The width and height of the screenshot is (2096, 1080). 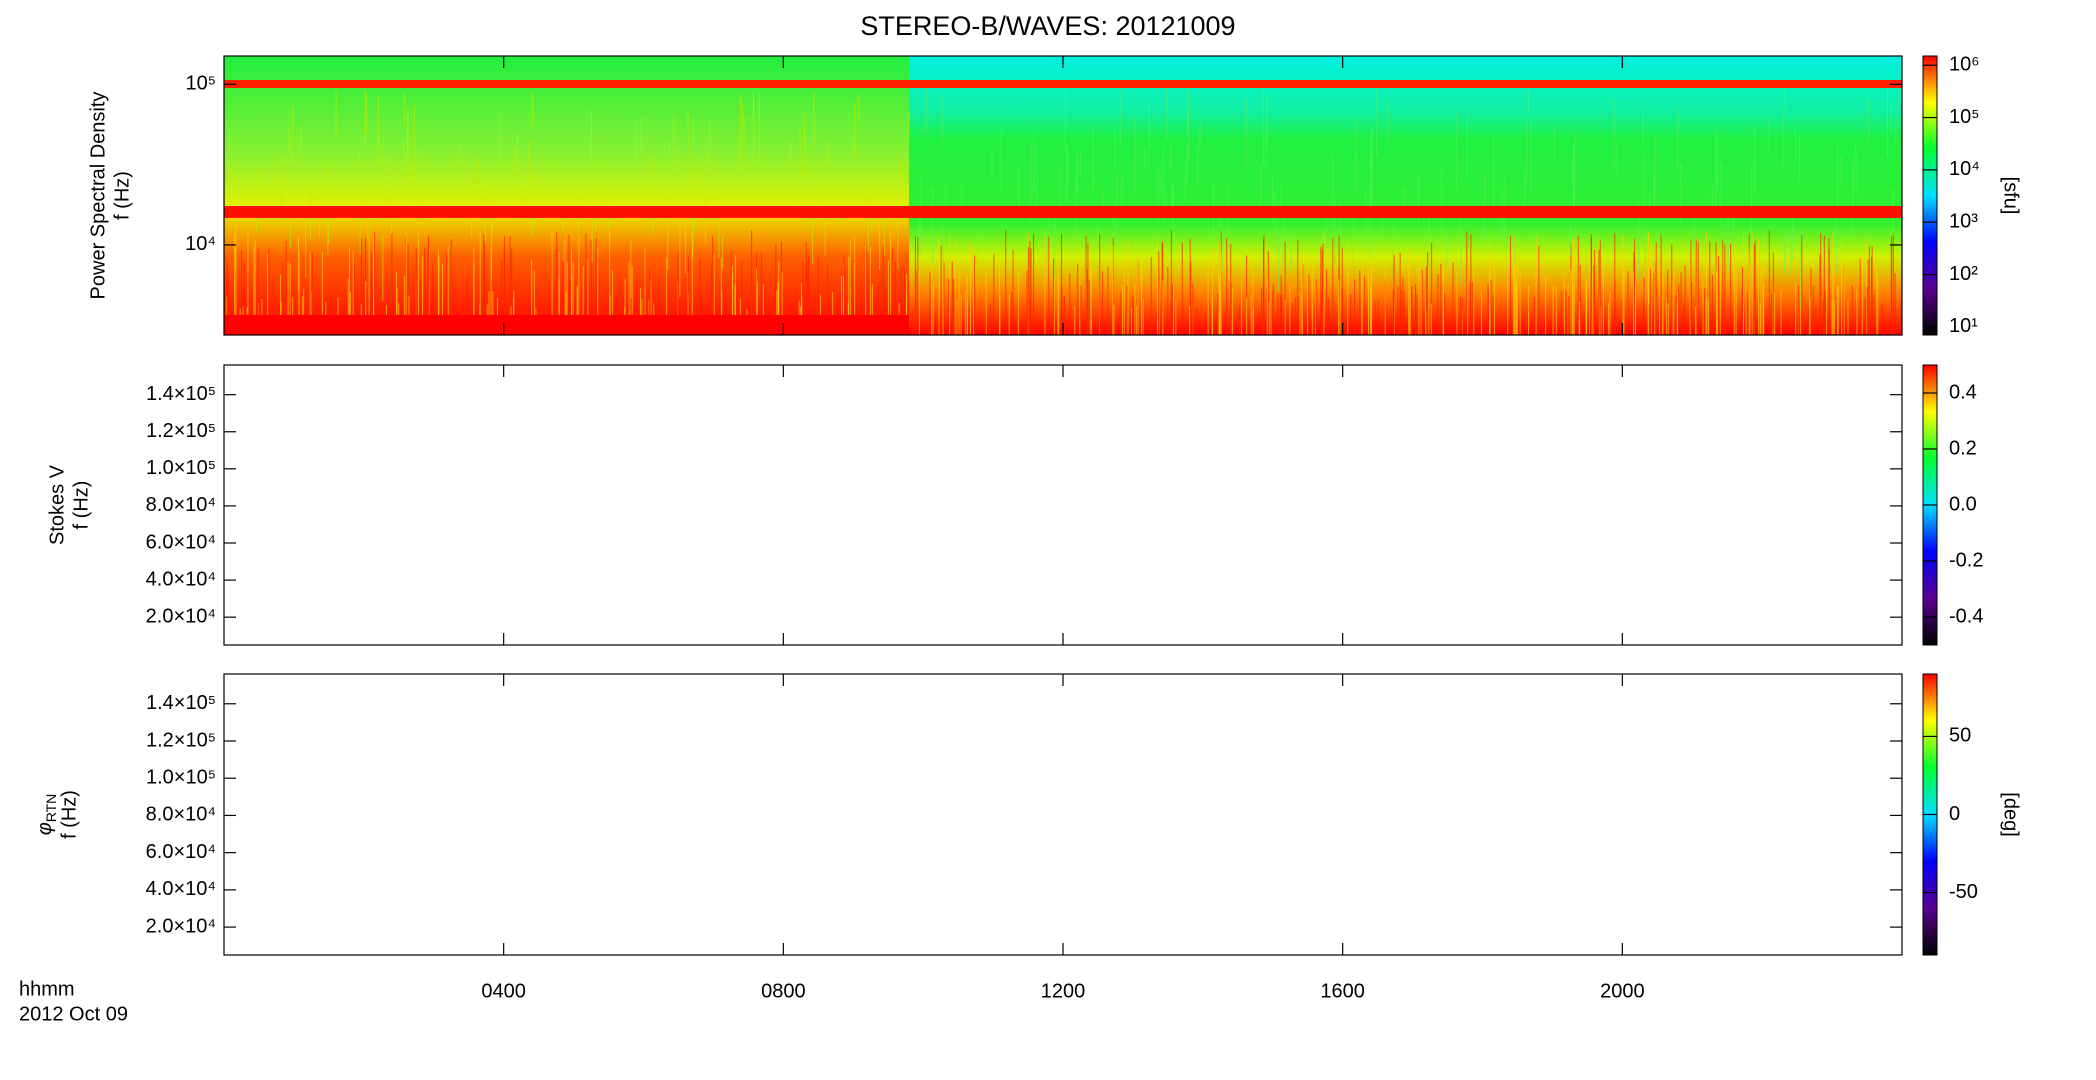 I want to click on x-axis-label: hhmm, so click(x=47, y=989).